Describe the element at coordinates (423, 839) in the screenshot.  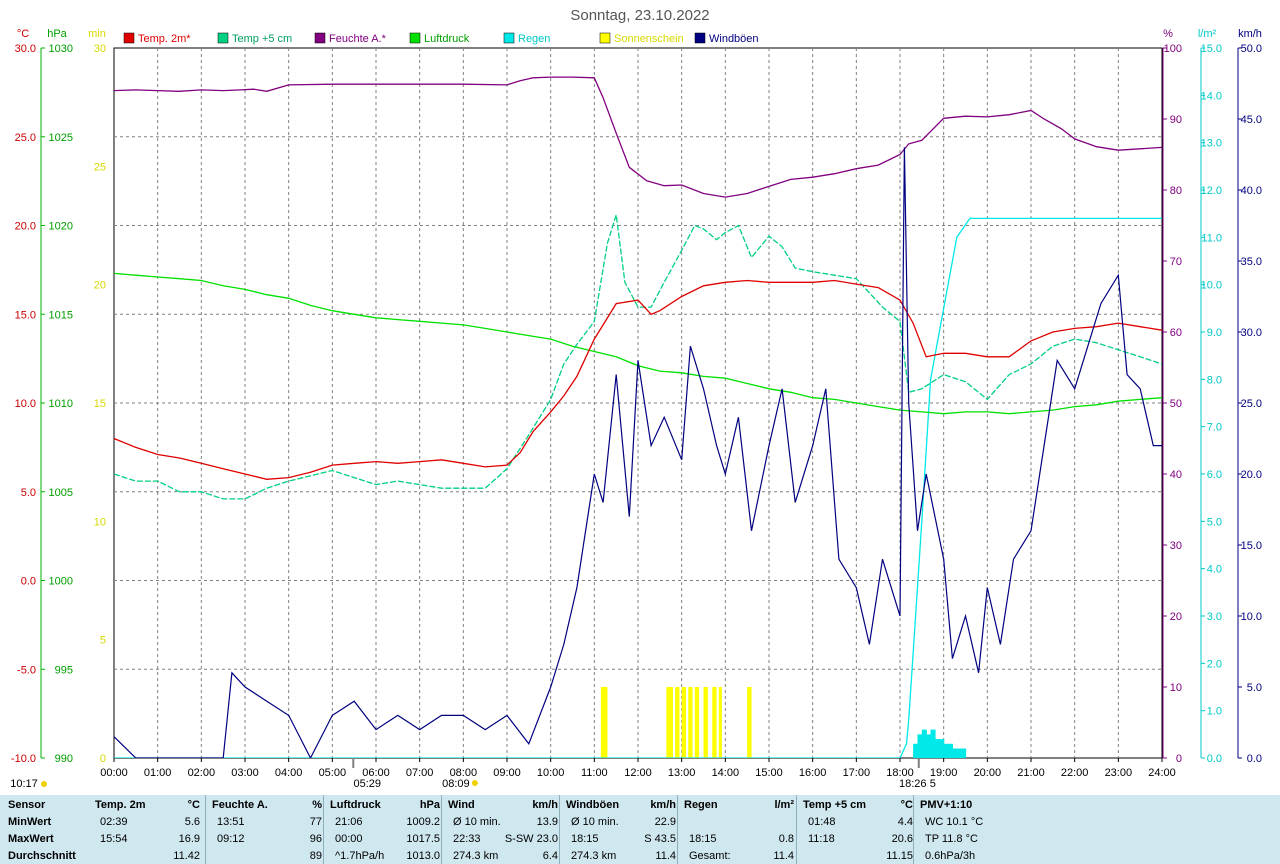
I see `stats-cell-value: 1017.5` at that location.